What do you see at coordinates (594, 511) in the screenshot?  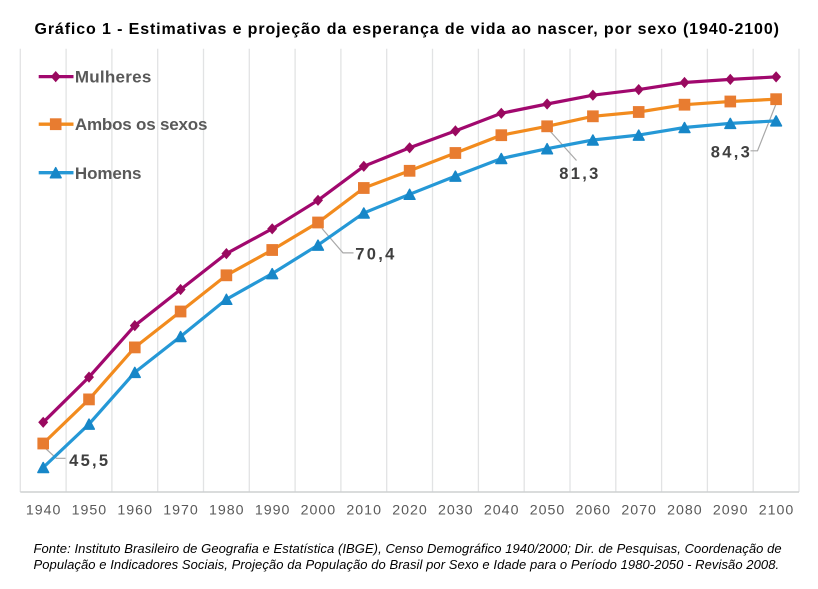 I see `svg-text: 2060` at bounding box center [594, 511].